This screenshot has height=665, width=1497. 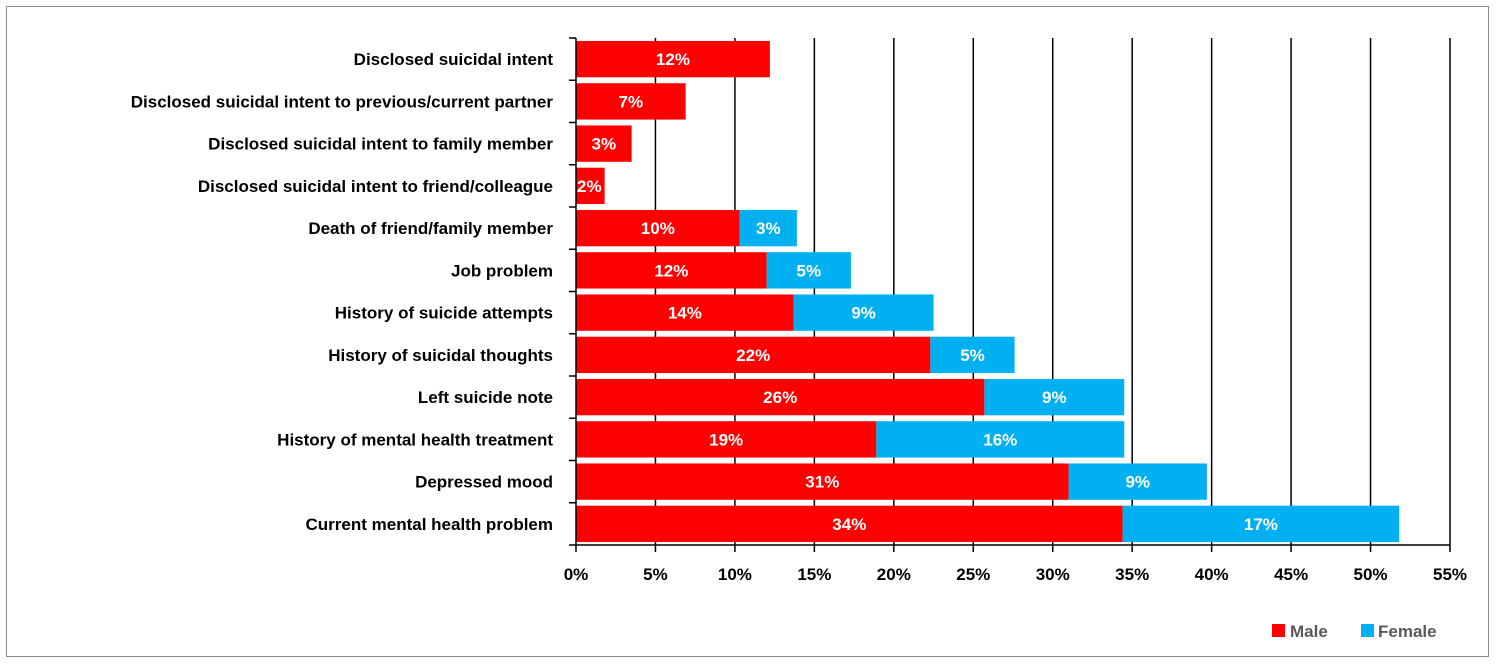 What do you see at coordinates (1367, 630) in the screenshot?
I see `legend-swatch-female` at bounding box center [1367, 630].